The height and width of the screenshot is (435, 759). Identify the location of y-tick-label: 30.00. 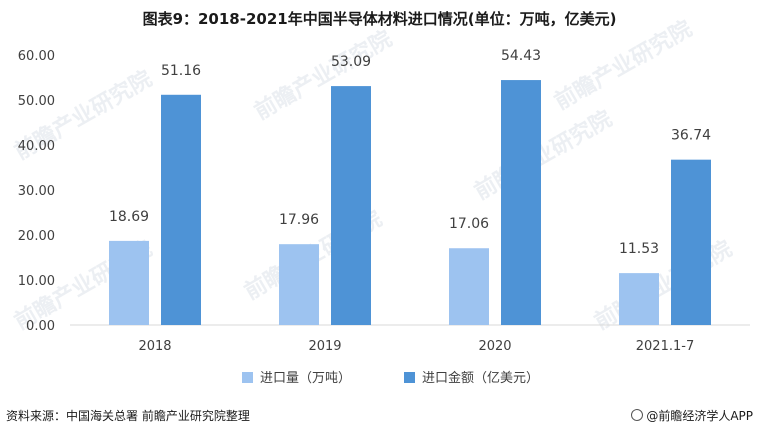
(36, 191).